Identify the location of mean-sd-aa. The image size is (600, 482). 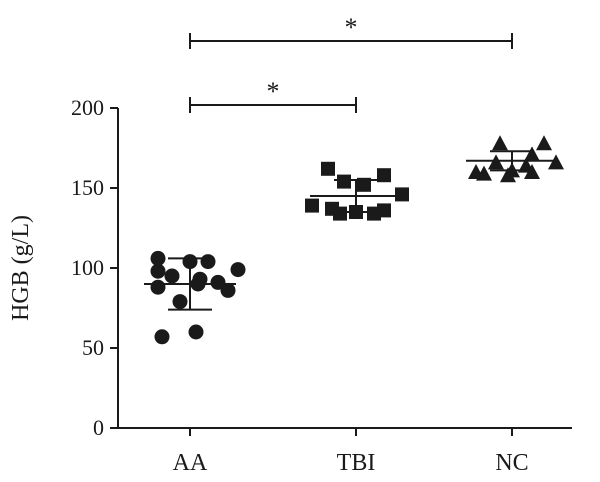
(190, 284).